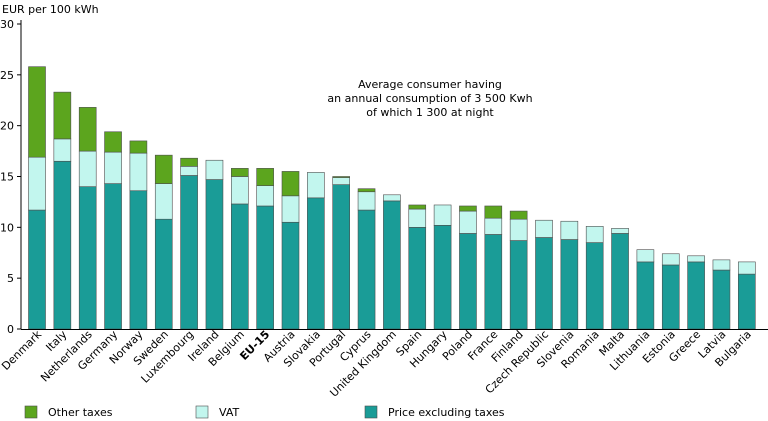 This screenshot has width=768, height=421. I want to click on y-tick-label: 30, so click(7, 24).